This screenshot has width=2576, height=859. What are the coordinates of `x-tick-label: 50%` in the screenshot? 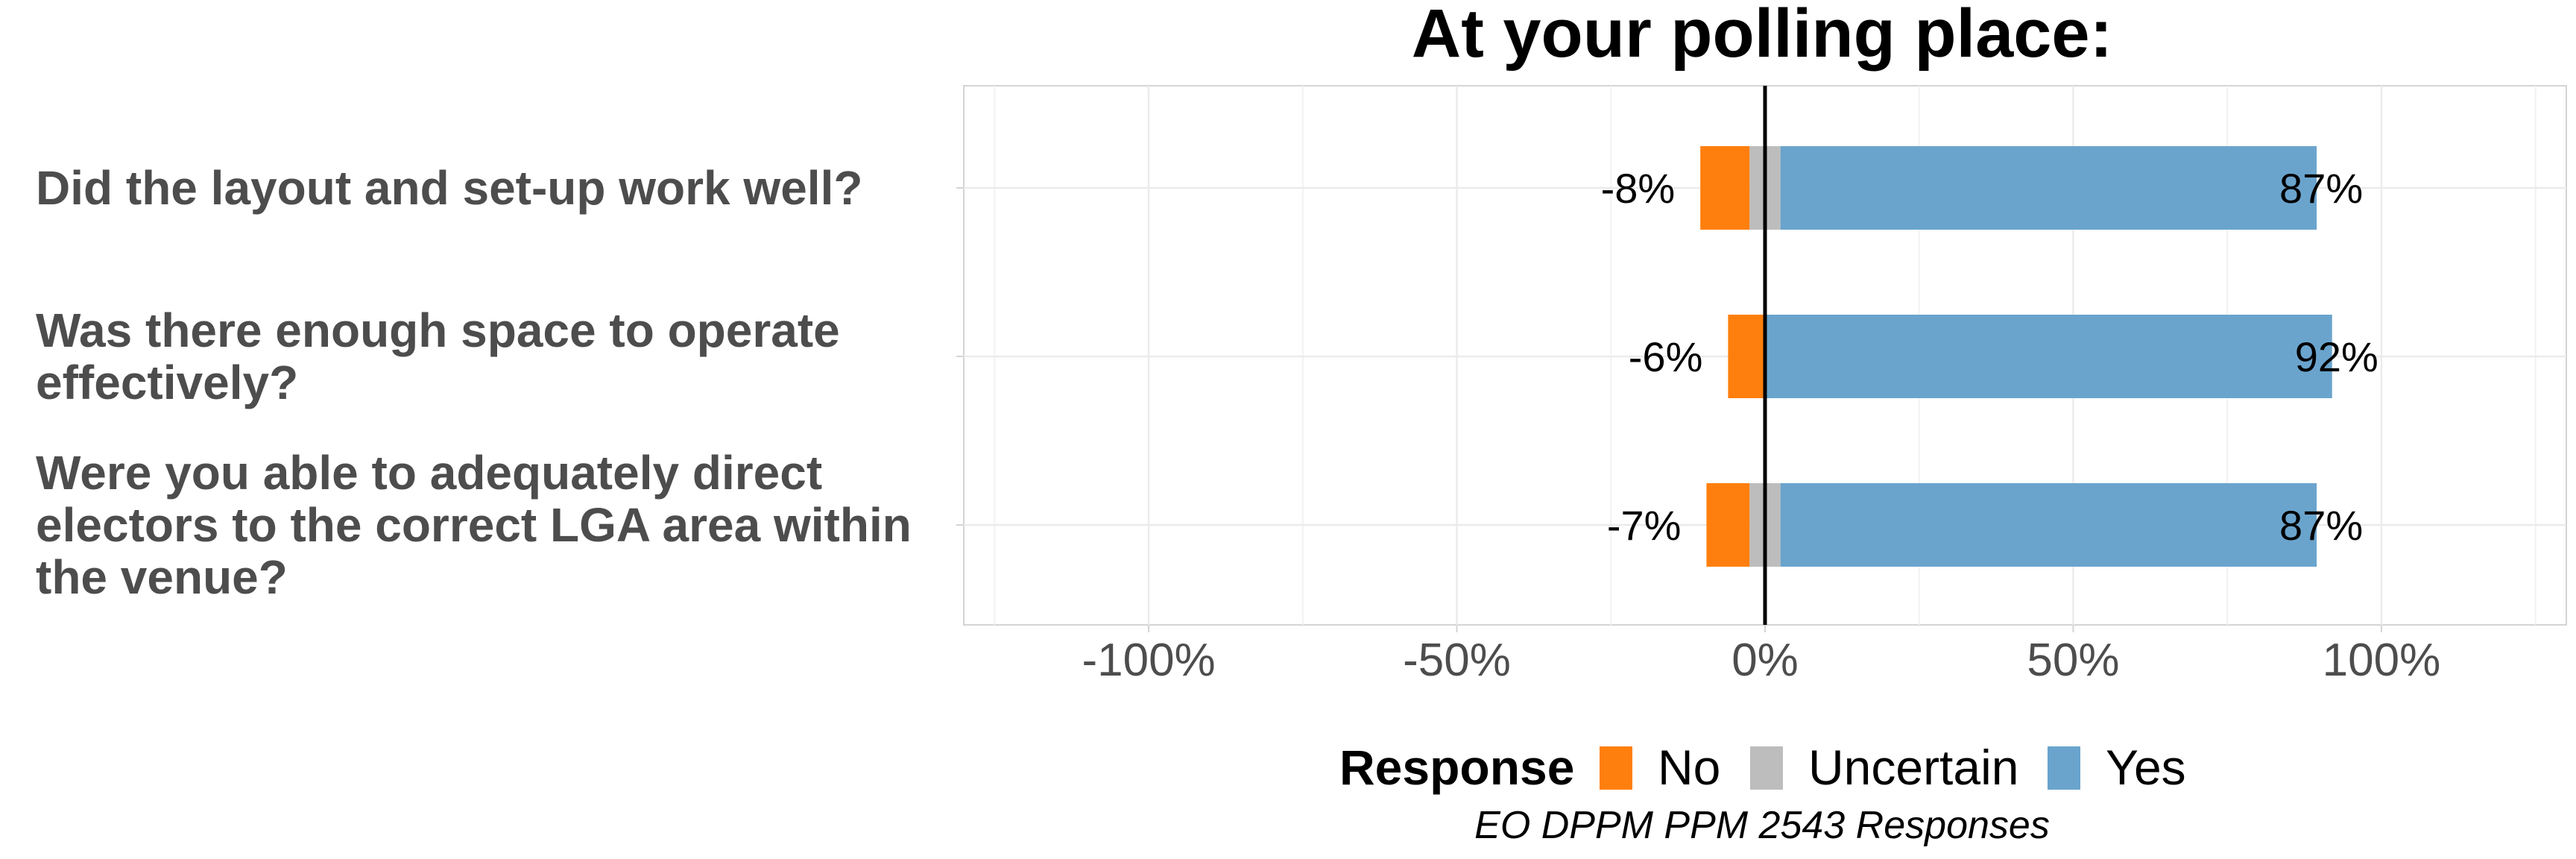 It's located at (2073, 660).